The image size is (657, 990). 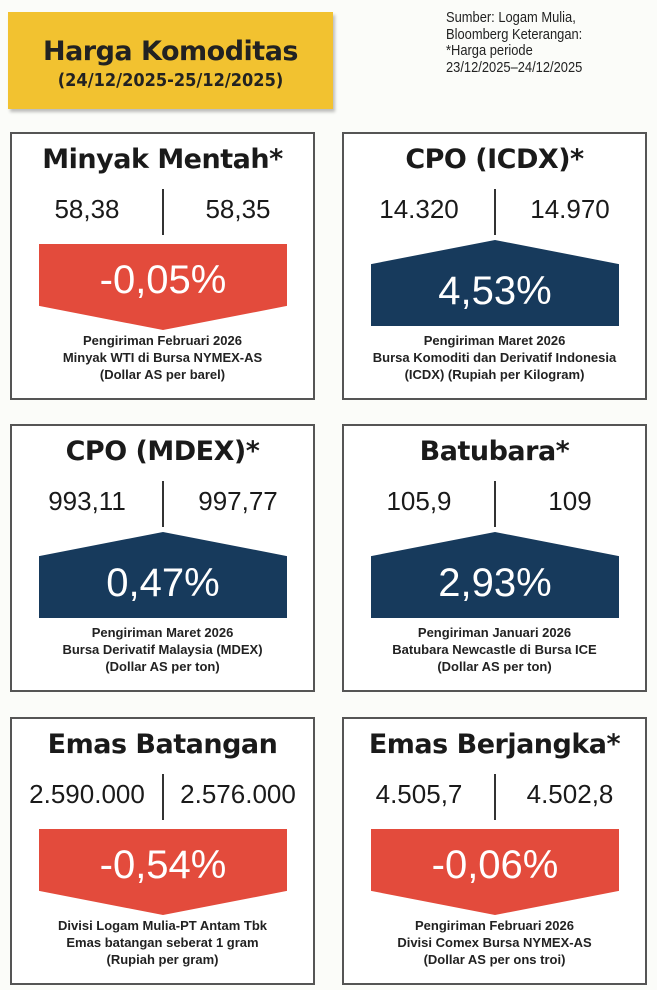 I want to click on source-line: 23/12/2025–24/12/2025, so click(x=514, y=67).